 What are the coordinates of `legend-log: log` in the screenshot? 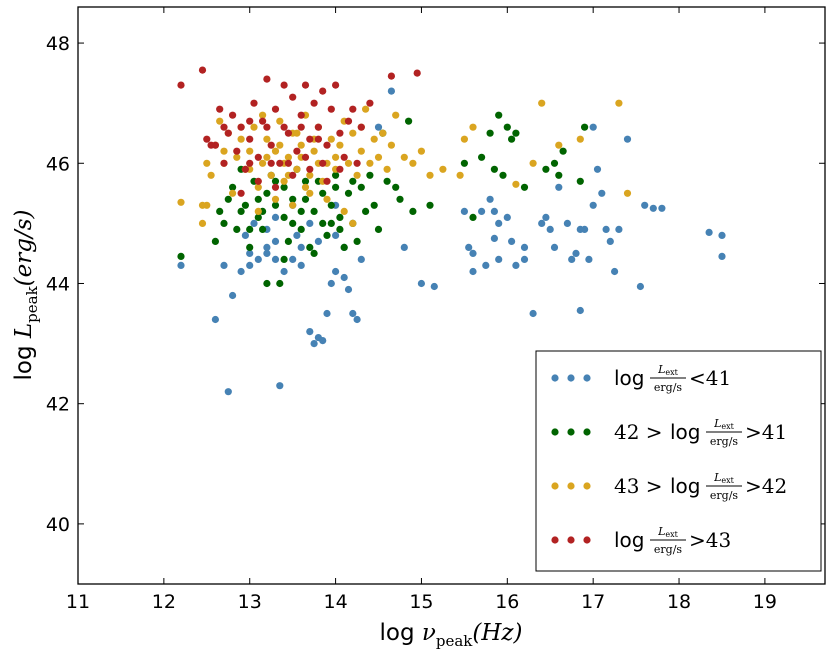 It's located at (685, 486).